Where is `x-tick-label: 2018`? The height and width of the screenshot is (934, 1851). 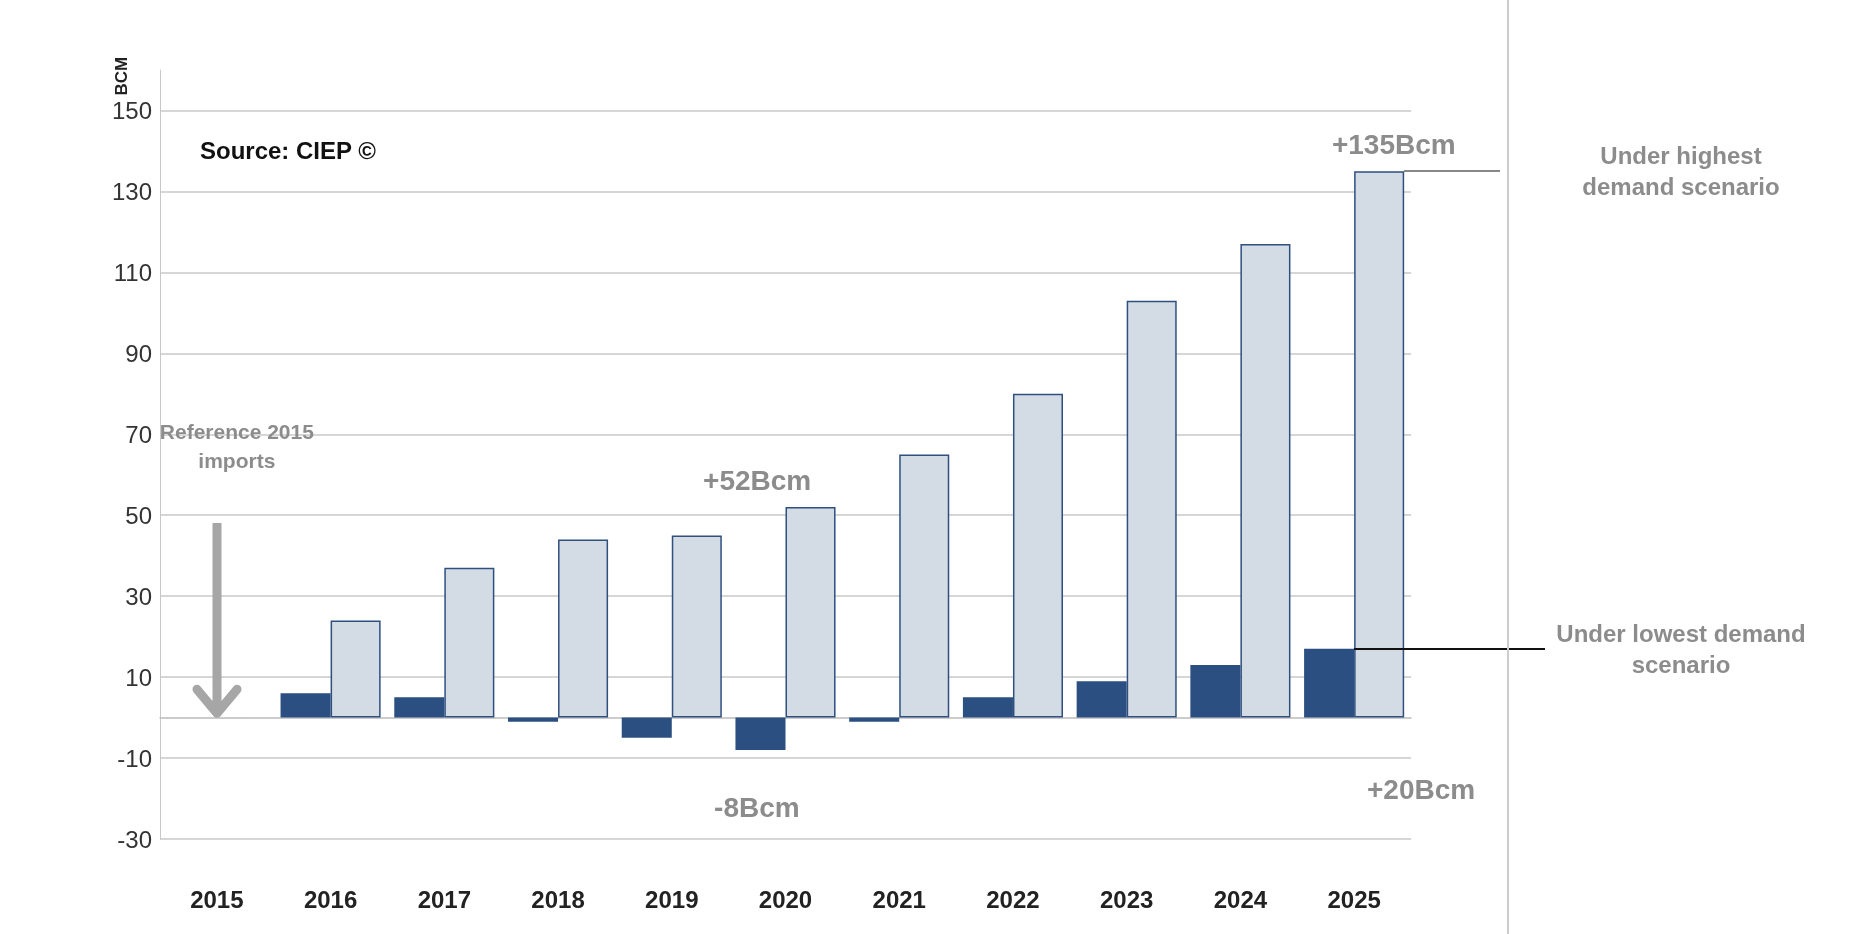 x-tick-label: 2018 is located at coordinates (558, 899).